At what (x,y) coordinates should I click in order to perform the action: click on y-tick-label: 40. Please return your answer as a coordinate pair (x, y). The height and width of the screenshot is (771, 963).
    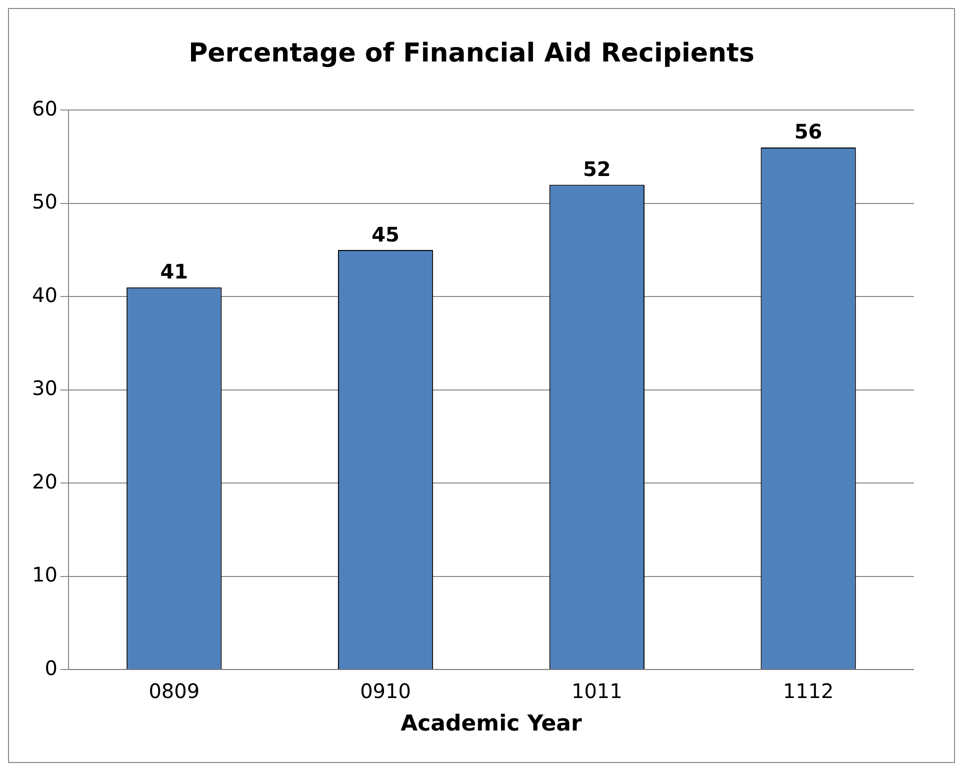
    Looking at the image, I should click on (45, 294).